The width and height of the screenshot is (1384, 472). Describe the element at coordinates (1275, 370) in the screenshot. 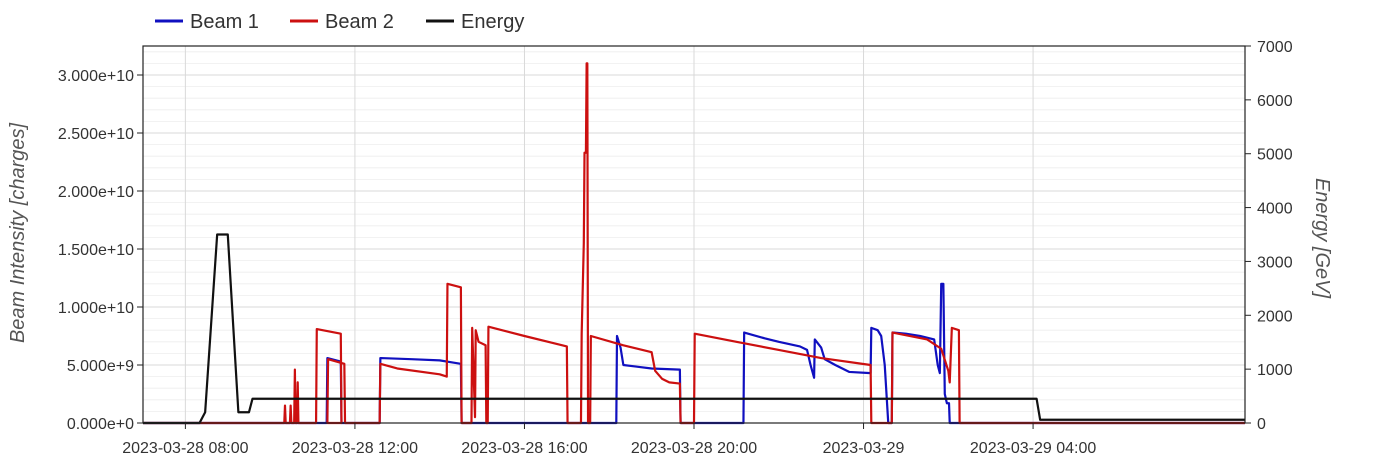

I see `y-tick-label-right: 1000` at that location.